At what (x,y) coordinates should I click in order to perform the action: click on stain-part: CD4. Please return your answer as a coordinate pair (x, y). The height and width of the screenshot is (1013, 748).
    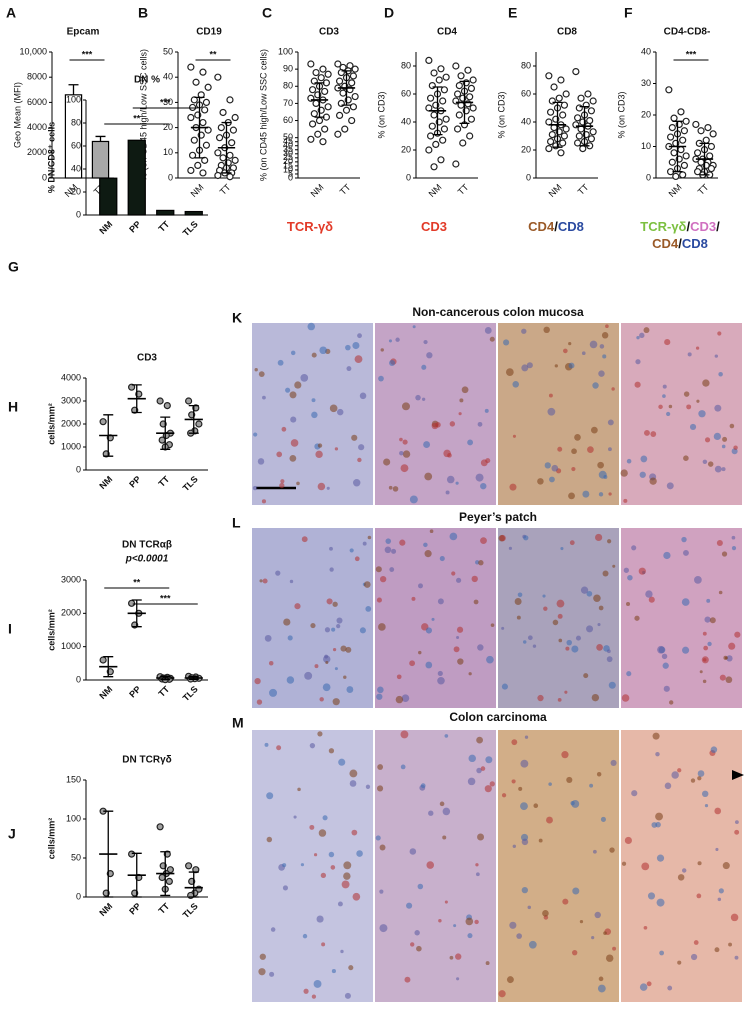
    Looking at the image, I should click on (665, 243).